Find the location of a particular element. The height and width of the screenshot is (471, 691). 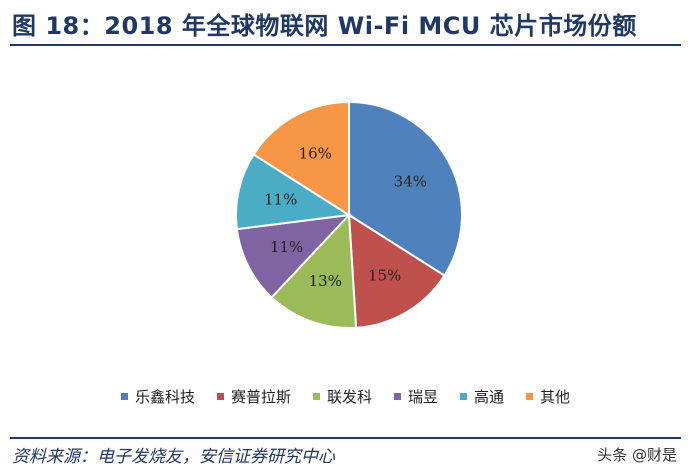

pie-slice-labels: 34% 15% 13% 11% 11% 16% is located at coordinates (345, 217).